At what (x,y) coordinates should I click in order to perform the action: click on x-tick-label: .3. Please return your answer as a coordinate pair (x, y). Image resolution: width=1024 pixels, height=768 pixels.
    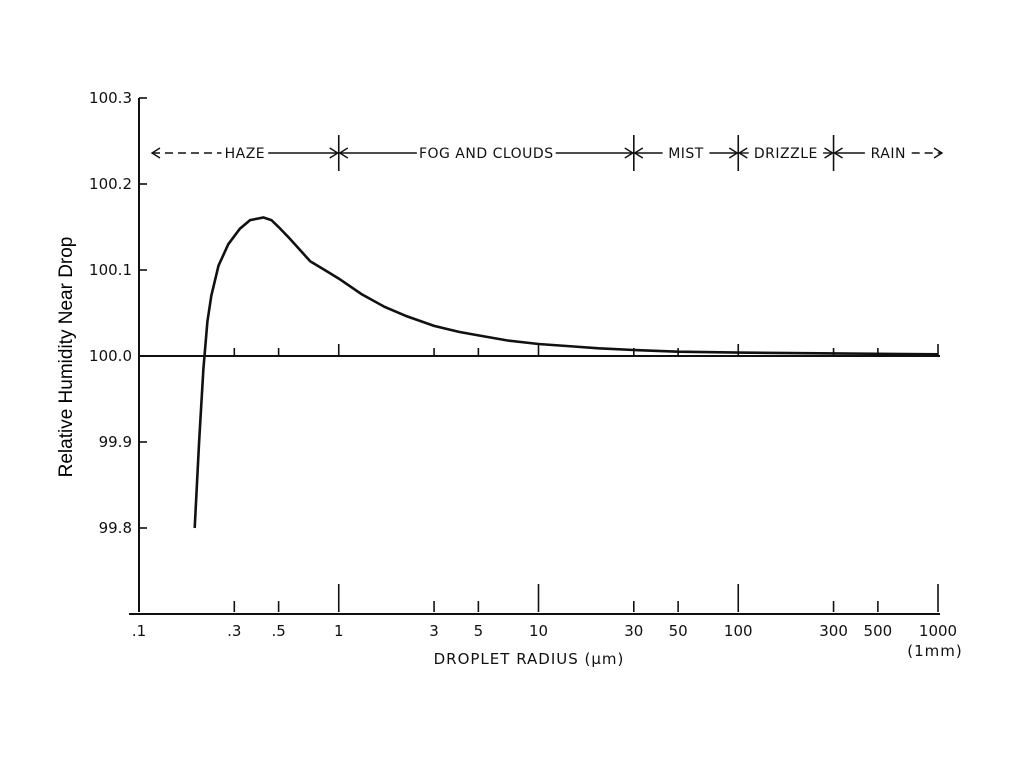
    Looking at the image, I should click on (234, 631).